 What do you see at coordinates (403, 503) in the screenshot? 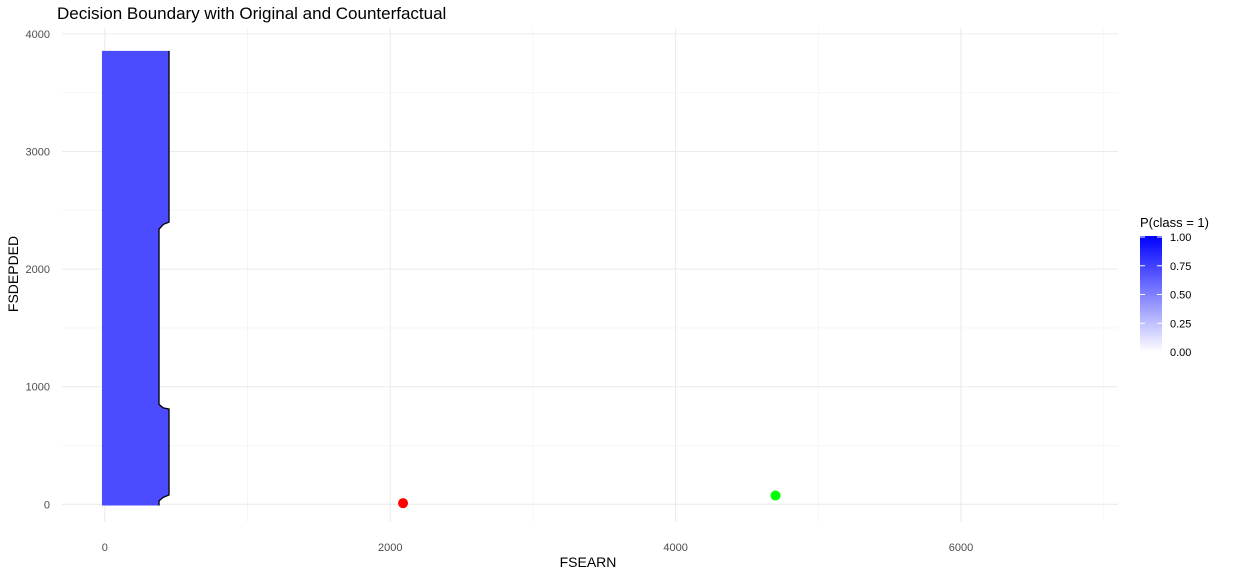
I see `original-point` at bounding box center [403, 503].